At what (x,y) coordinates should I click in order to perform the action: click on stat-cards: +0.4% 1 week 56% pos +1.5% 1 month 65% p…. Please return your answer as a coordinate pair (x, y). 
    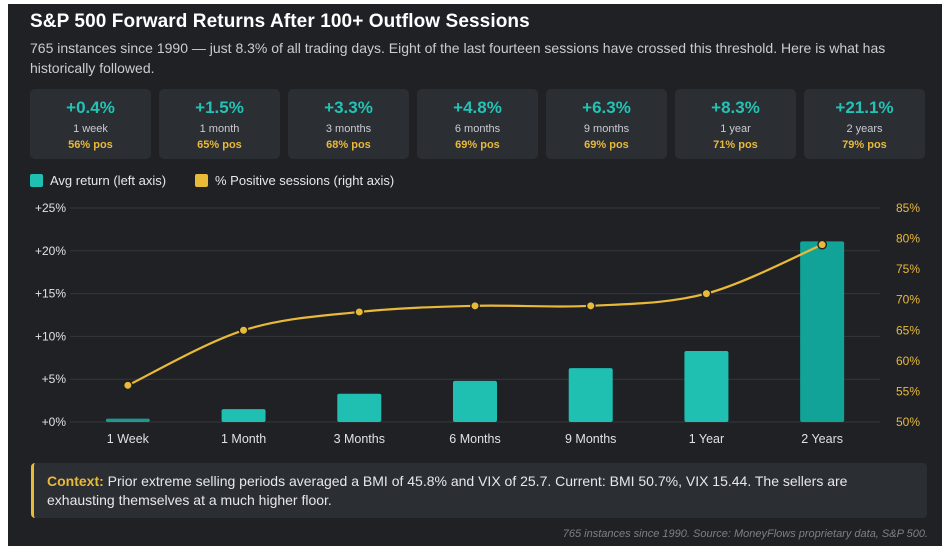
    Looking at the image, I should click on (482, 125).